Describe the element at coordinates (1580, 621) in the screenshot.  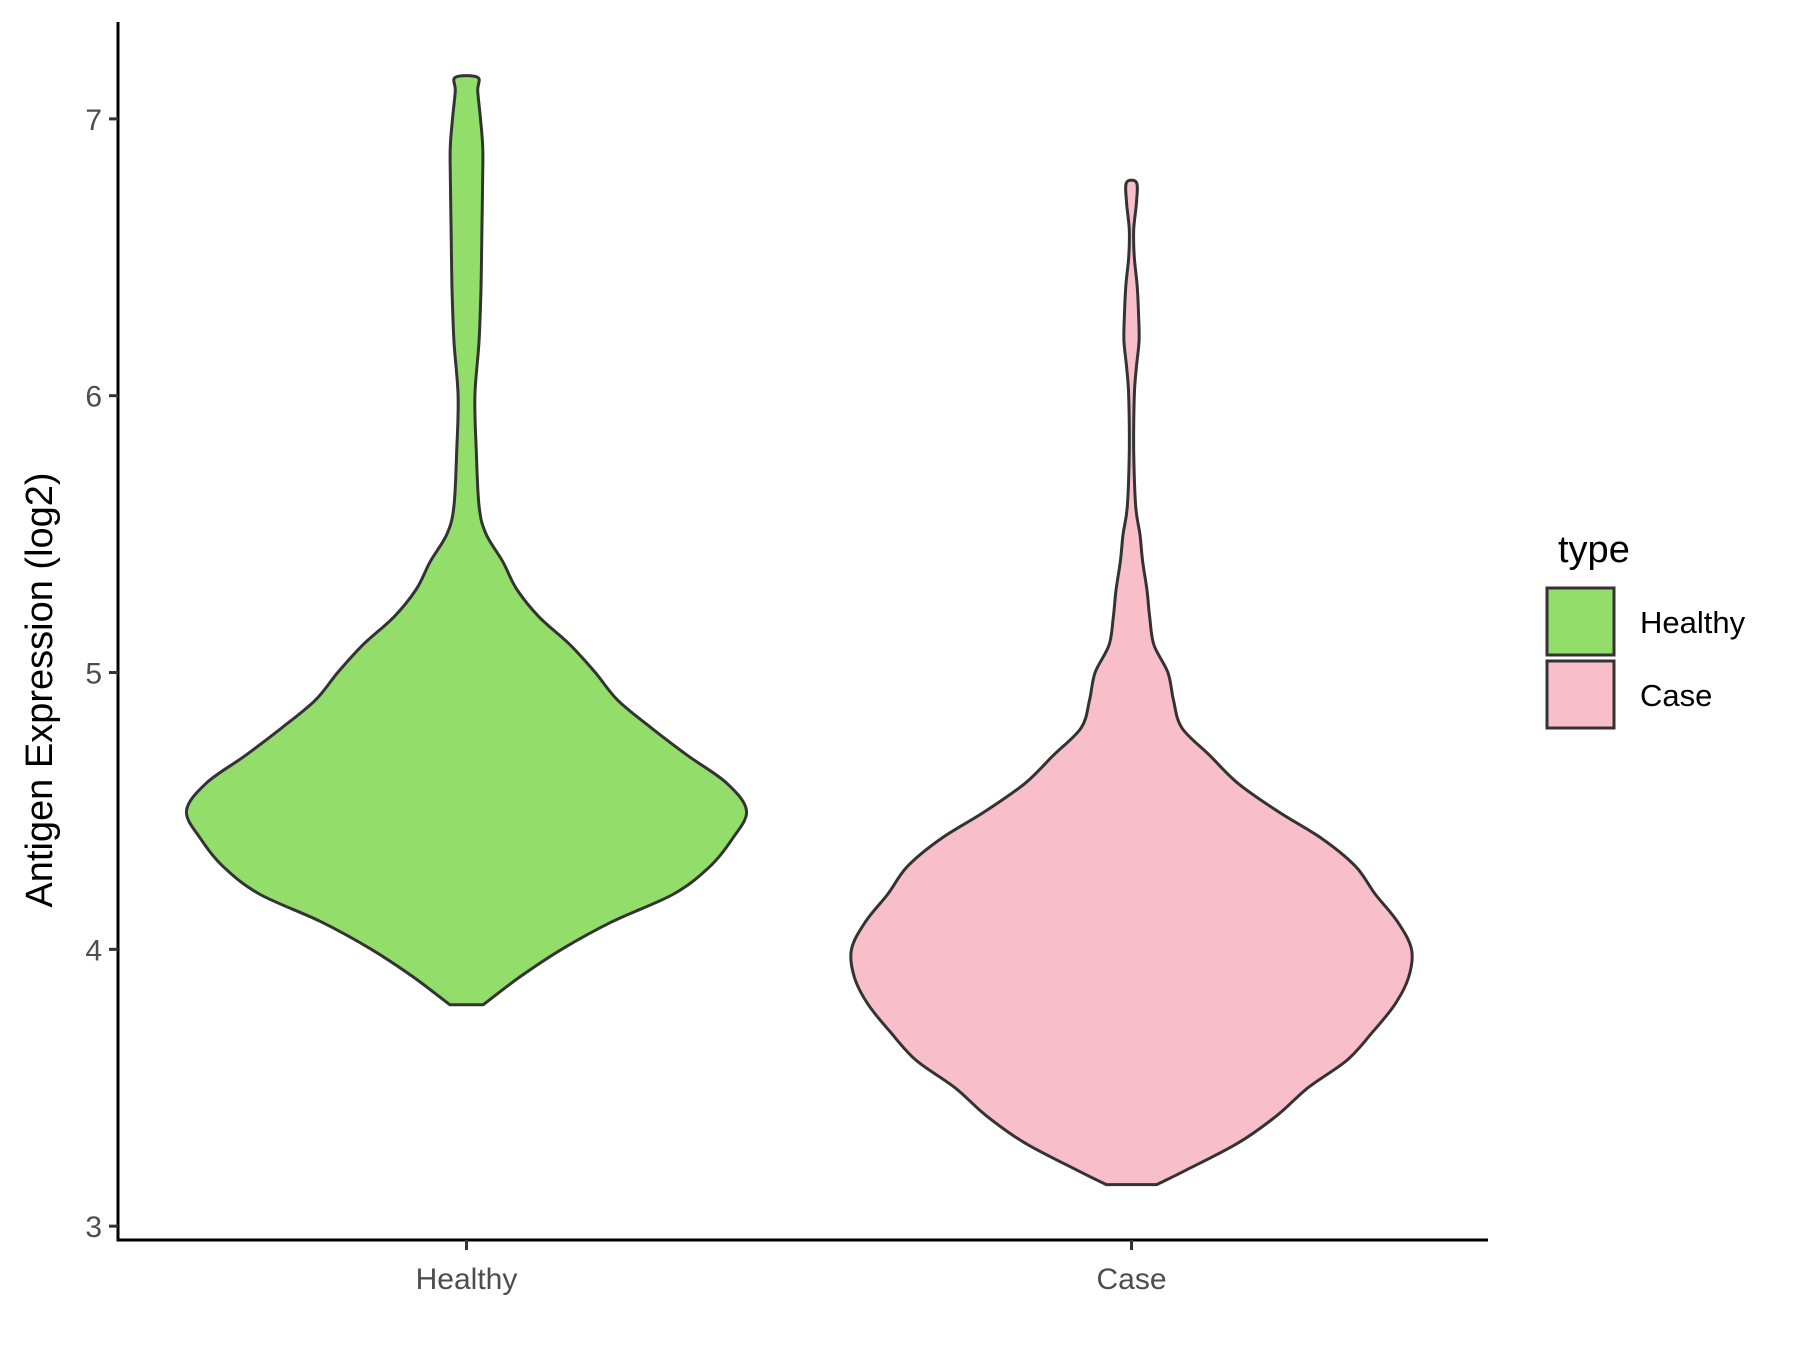
I see `legend-key-healthy` at that location.